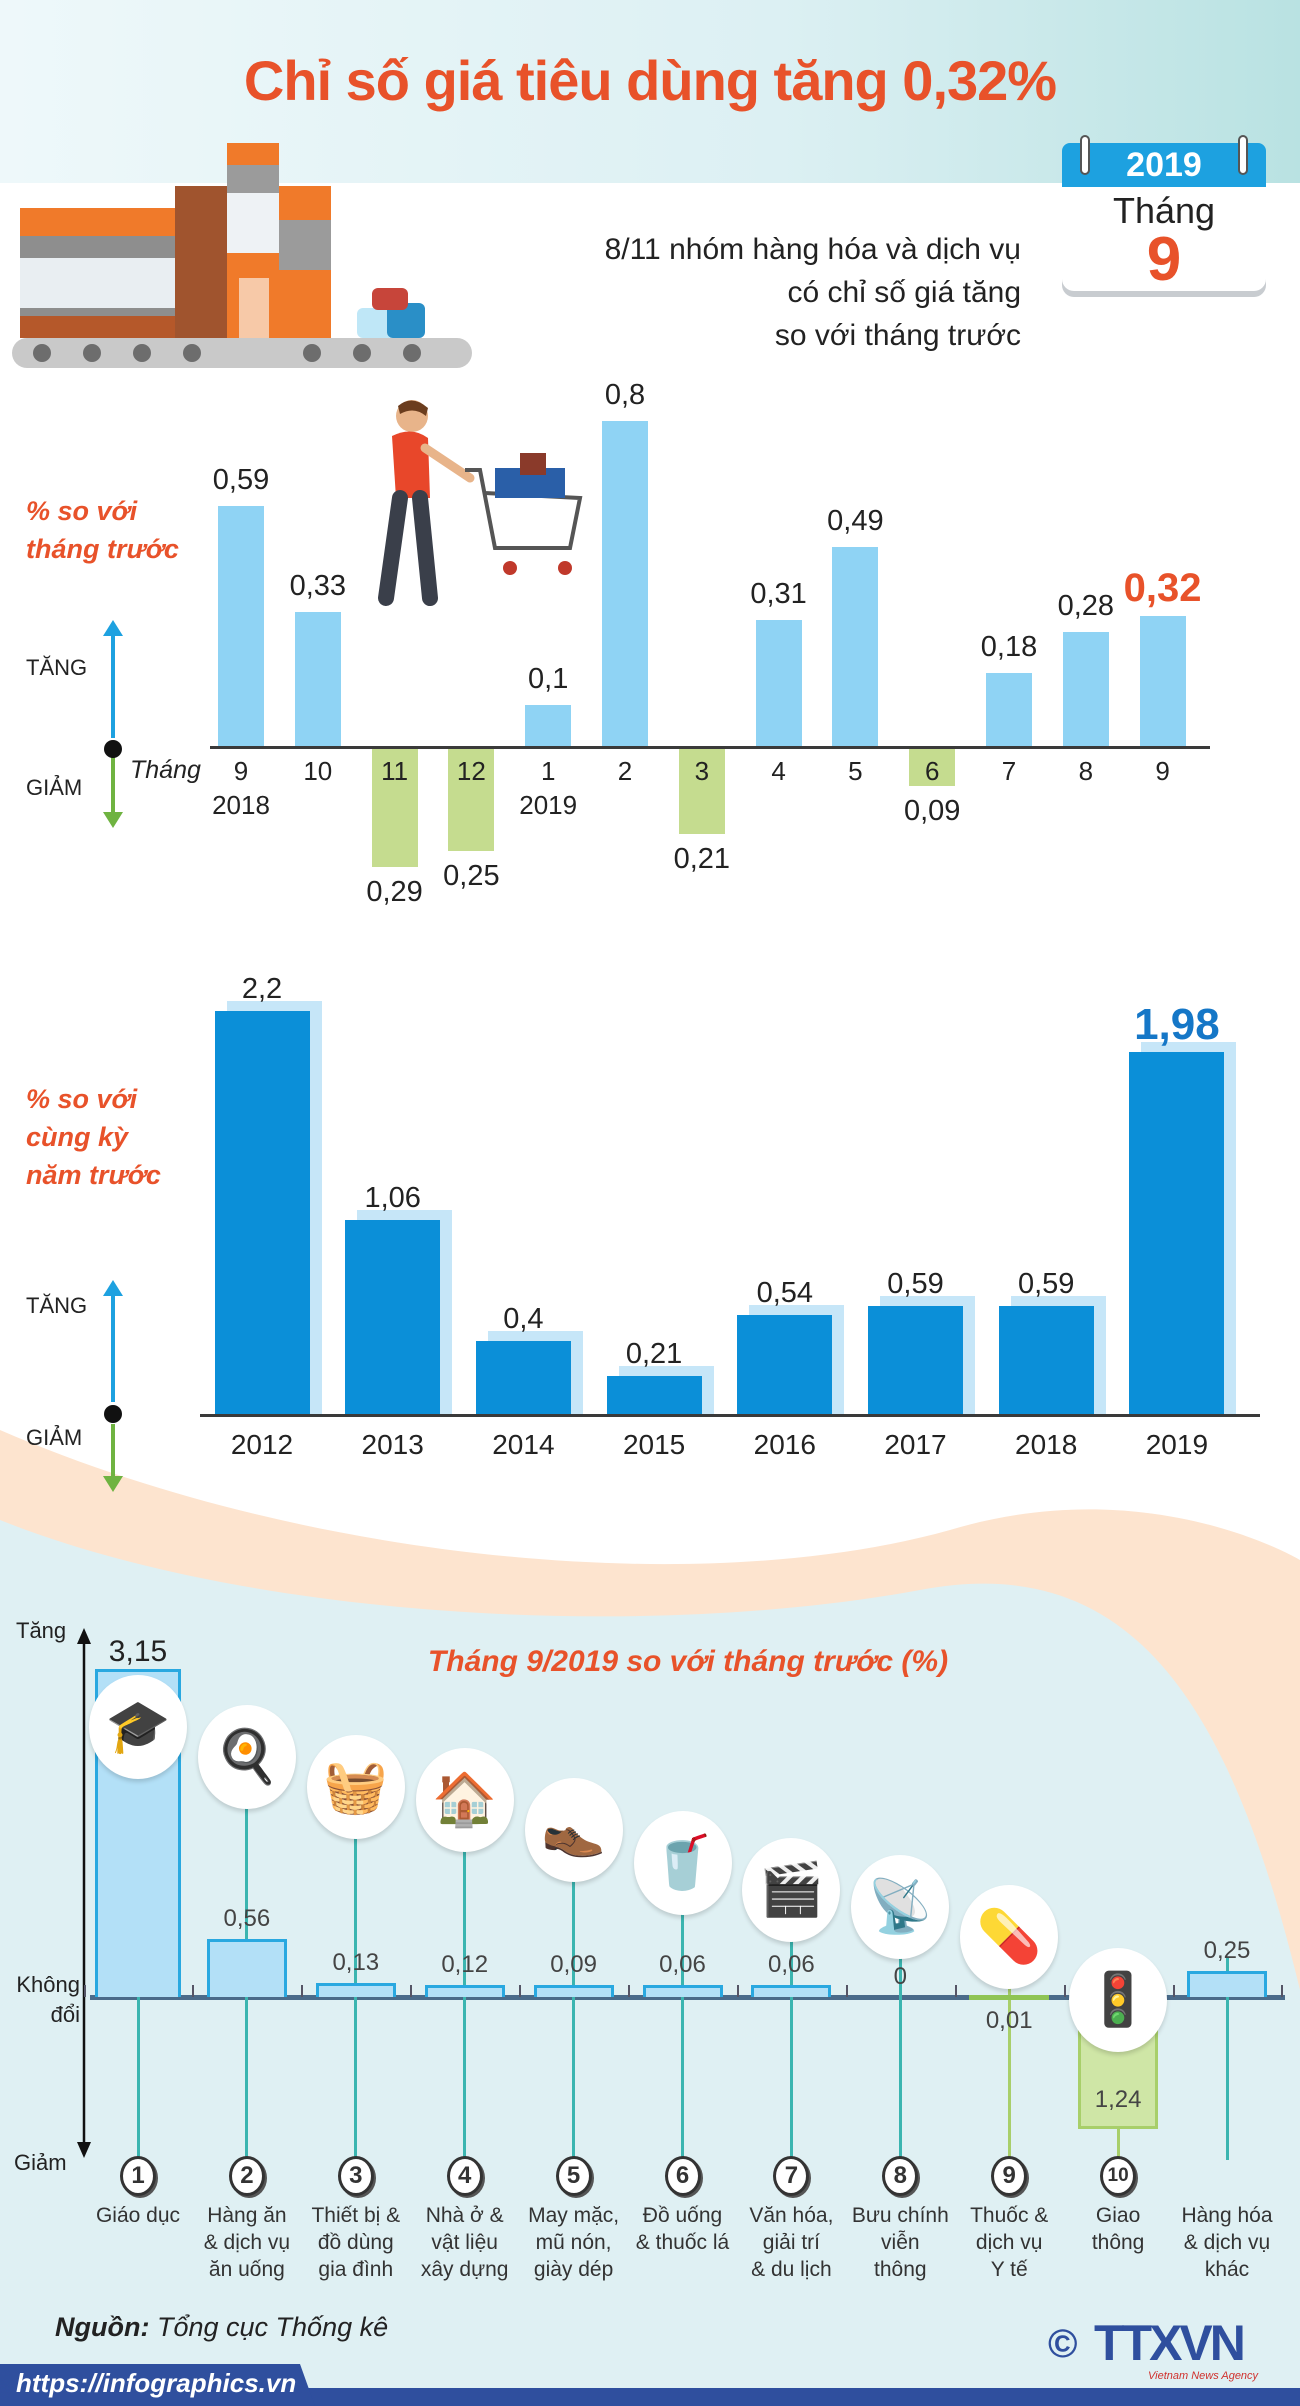 This screenshot has width=1300, height=2406. What do you see at coordinates (1177, 1024) in the screenshot?
I see `value-label: 1,98` at bounding box center [1177, 1024].